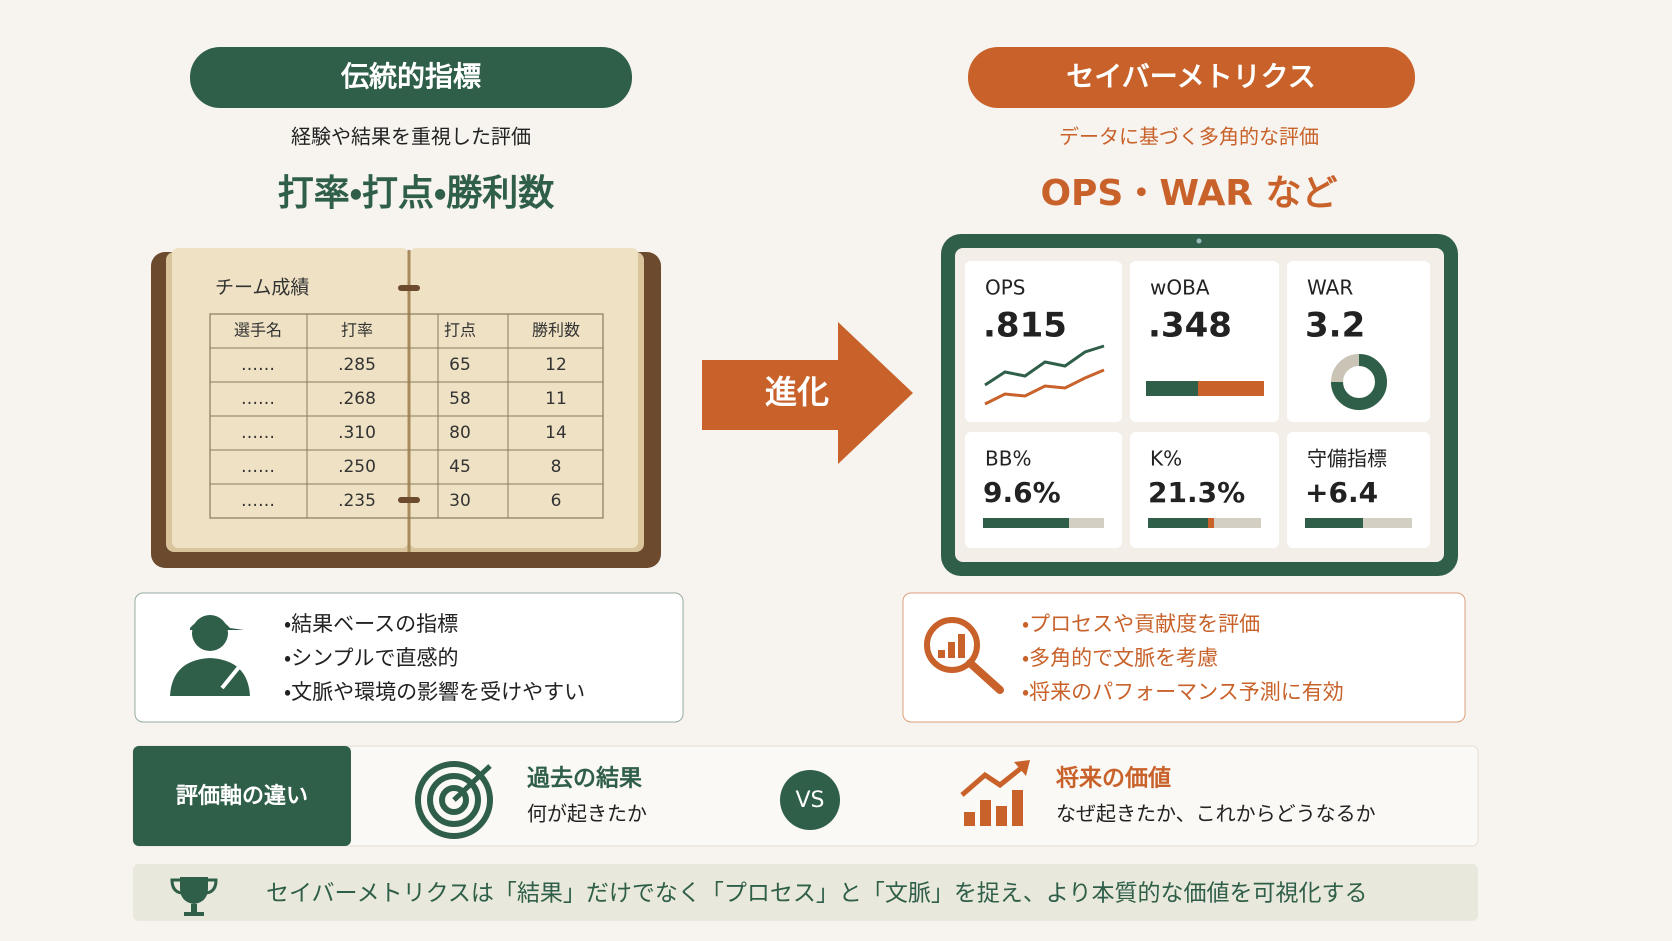 This screenshot has height=941, width=1672. What do you see at coordinates (460, 399) in the screenshot?
I see `table-cell: 58` at bounding box center [460, 399].